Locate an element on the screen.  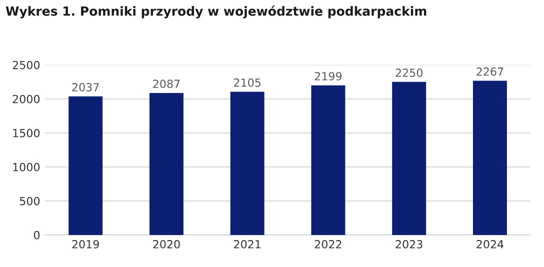
y-tick-label: 1000 is located at coordinates (26, 167).